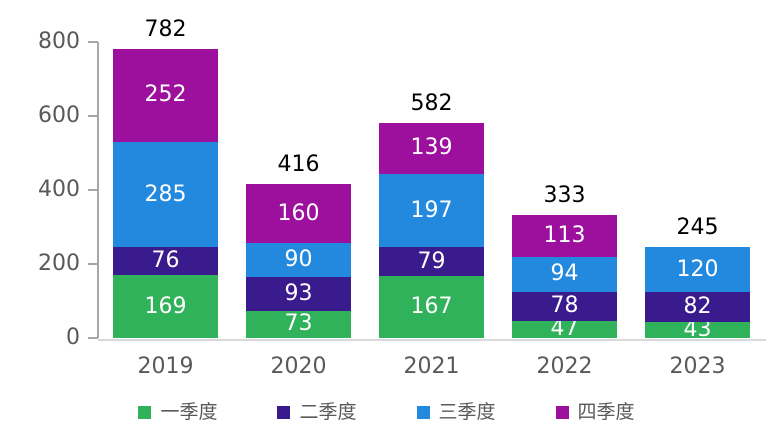 This screenshot has height=442, width=773. I want to click on bar-value-label: 120, so click(697, 269).